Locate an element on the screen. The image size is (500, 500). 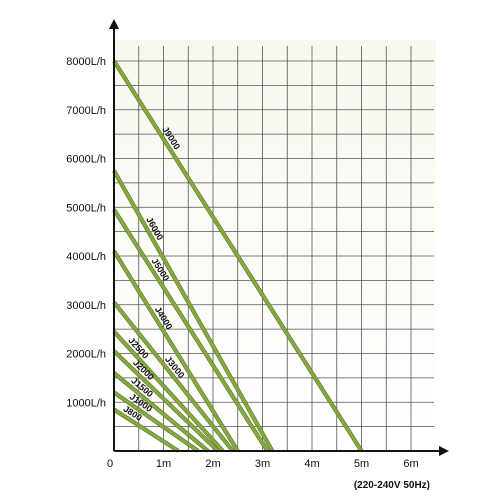
x-tick-label: 6m is located at coordinates (410, 464).